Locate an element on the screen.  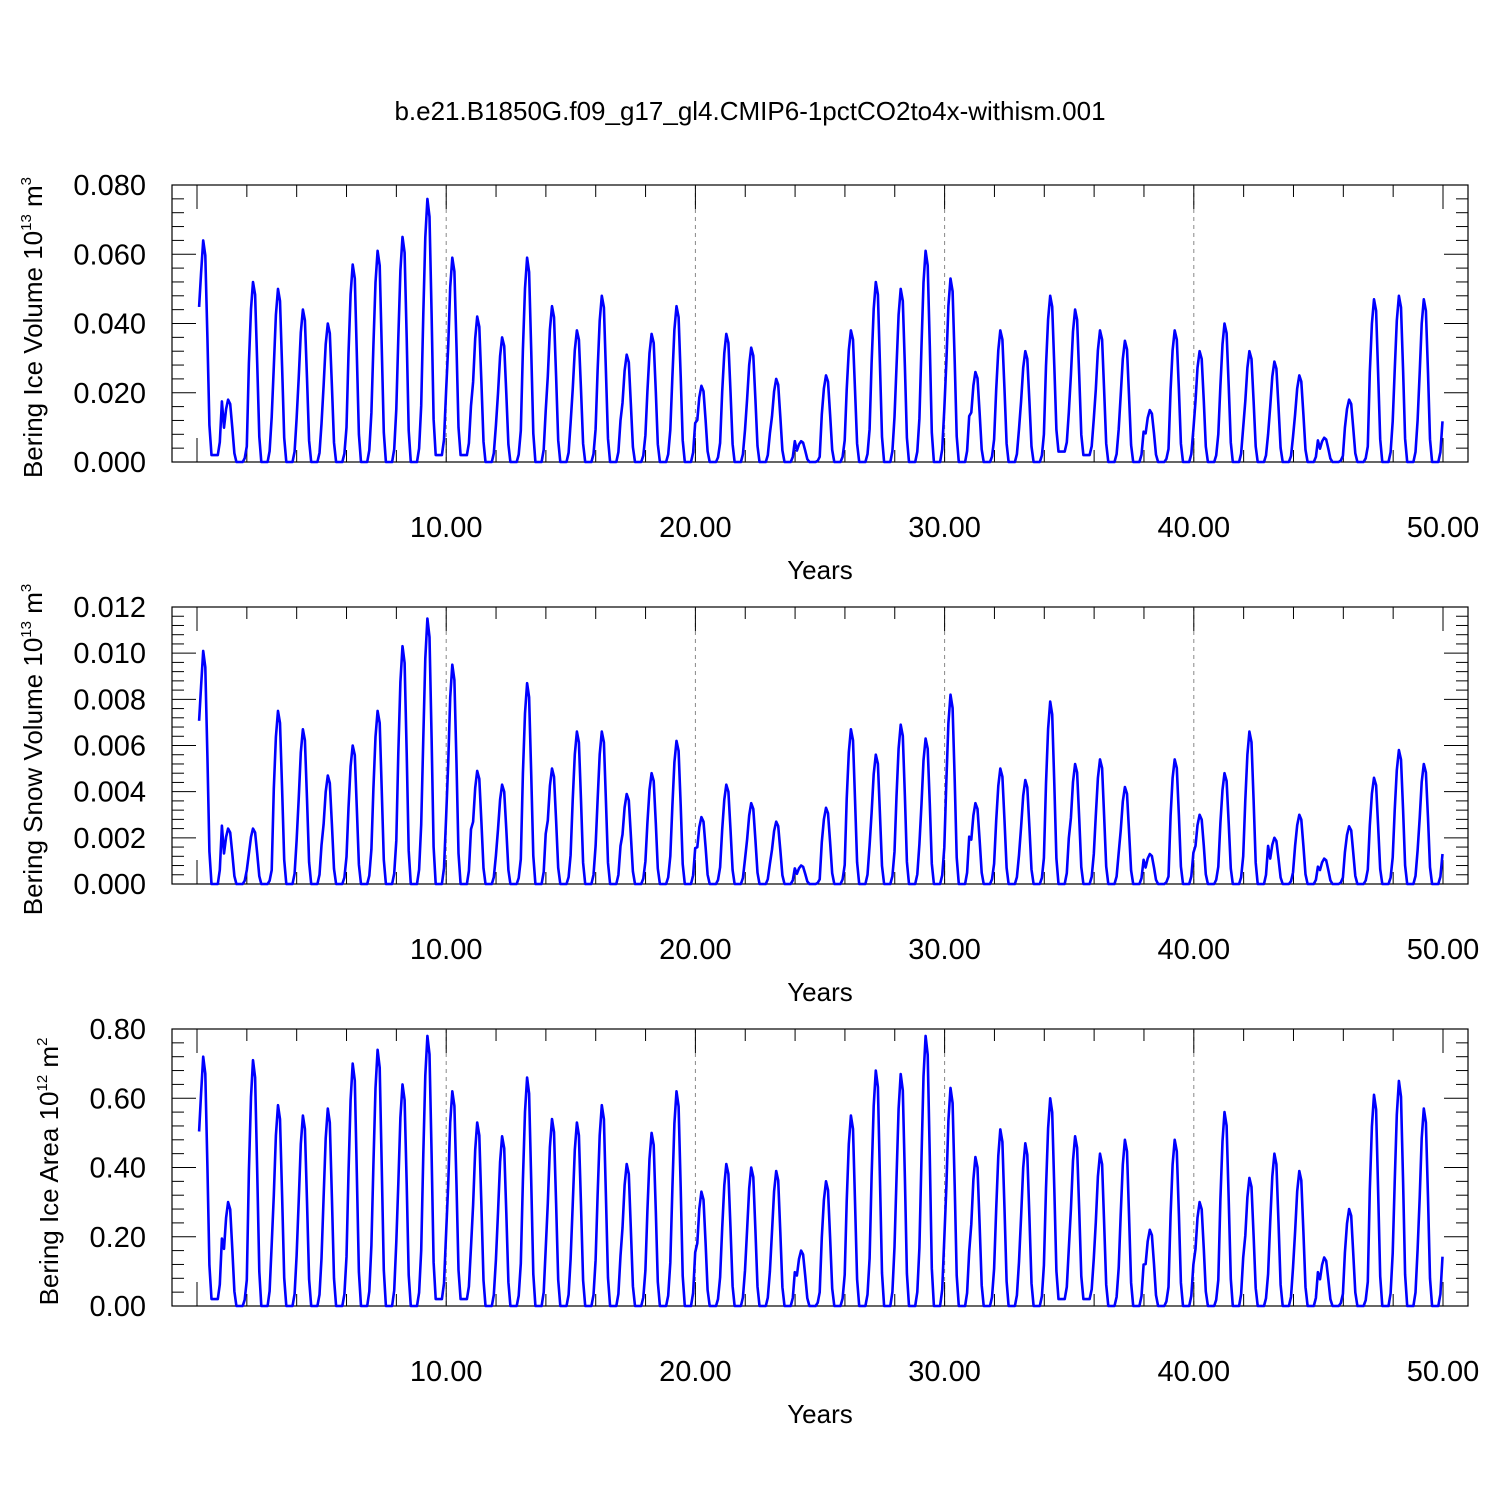
y-tick-label: 0.080 is located at coordinates (109, 186).